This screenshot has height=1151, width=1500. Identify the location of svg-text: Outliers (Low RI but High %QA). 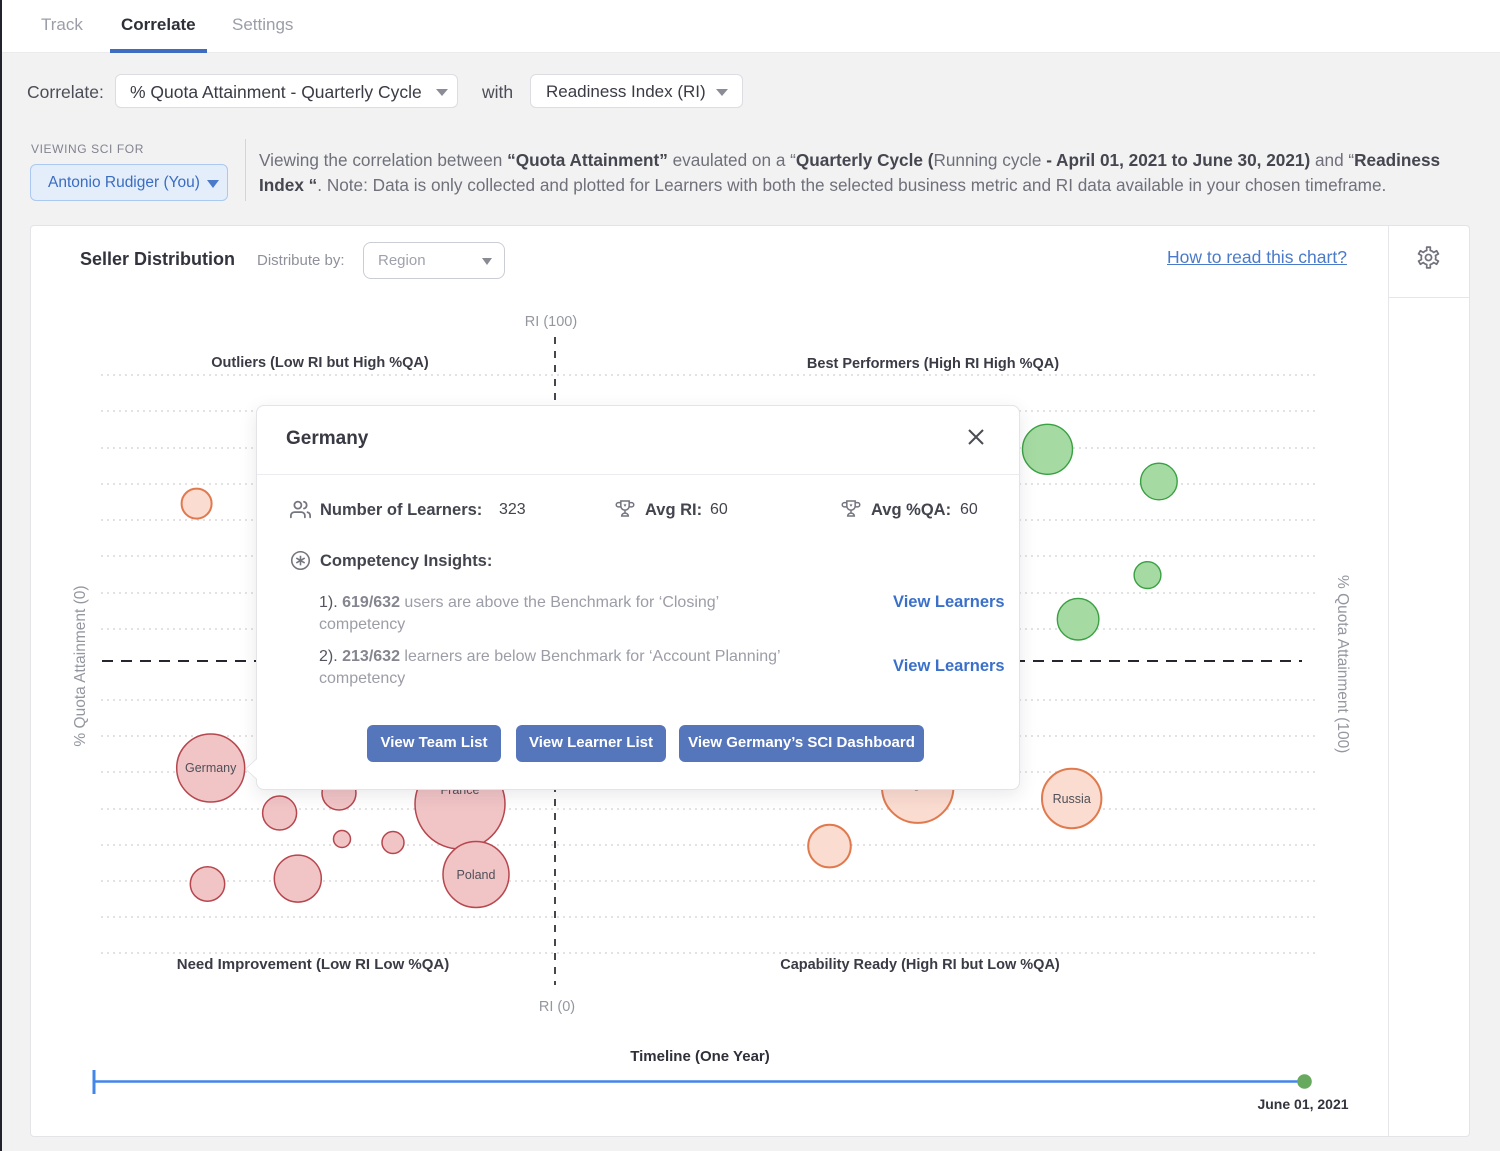
(320, 363).